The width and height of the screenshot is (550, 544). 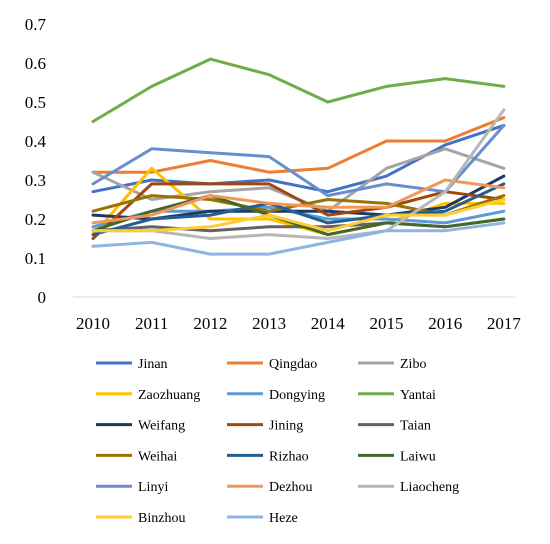 I want to click on x-tick-label: 2010, so click(x=93, y=323).